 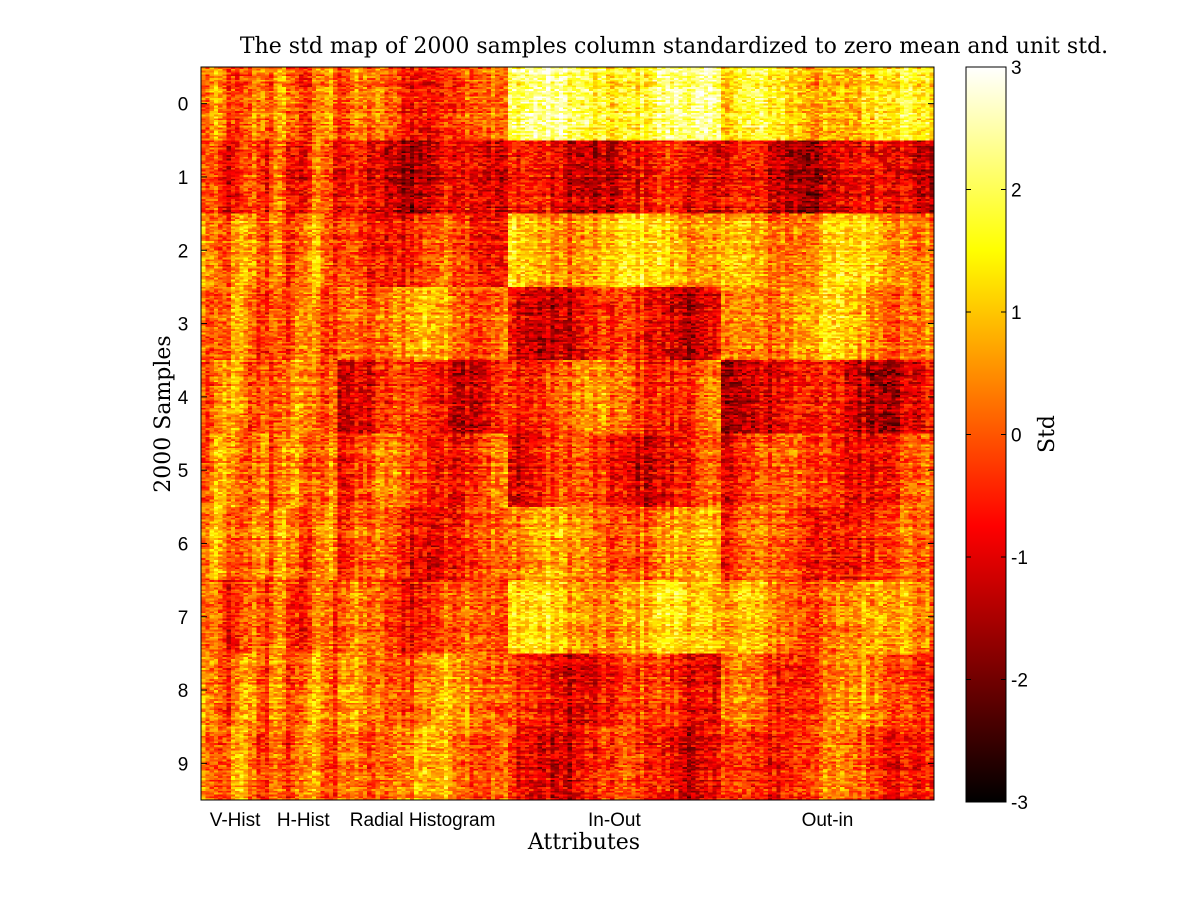 What do you see at coordinates (1047, 434) in the screenshot?
I see `colorbar-label: Std` at bounding box center [1047, 434].